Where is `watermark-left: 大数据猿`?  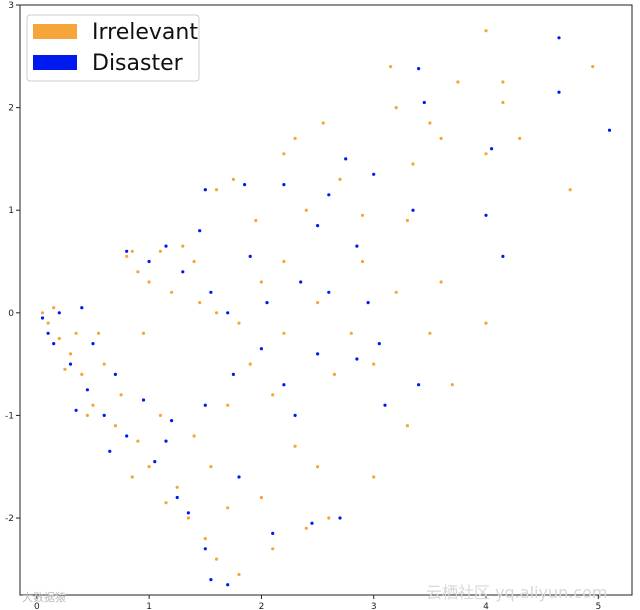 watermark-left: 大数据猿 is located at coordinates (44, 597).